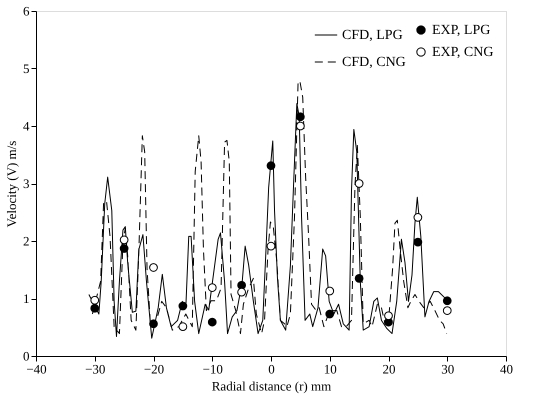  I want to click on y-tick-label: 1, so click(26, 298).